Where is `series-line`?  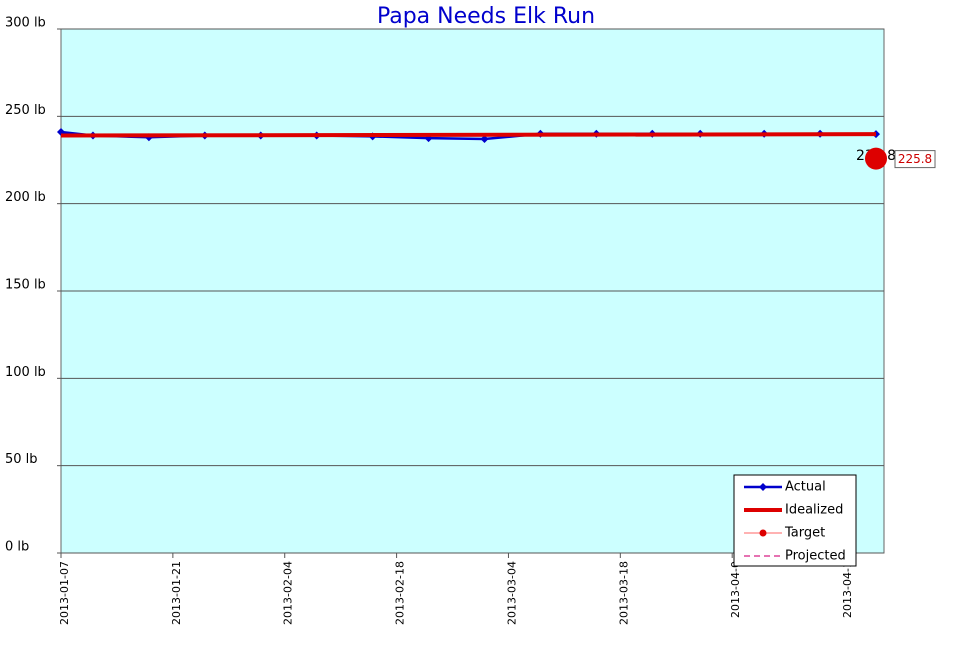
series-line is located at coordinates (468, 135).